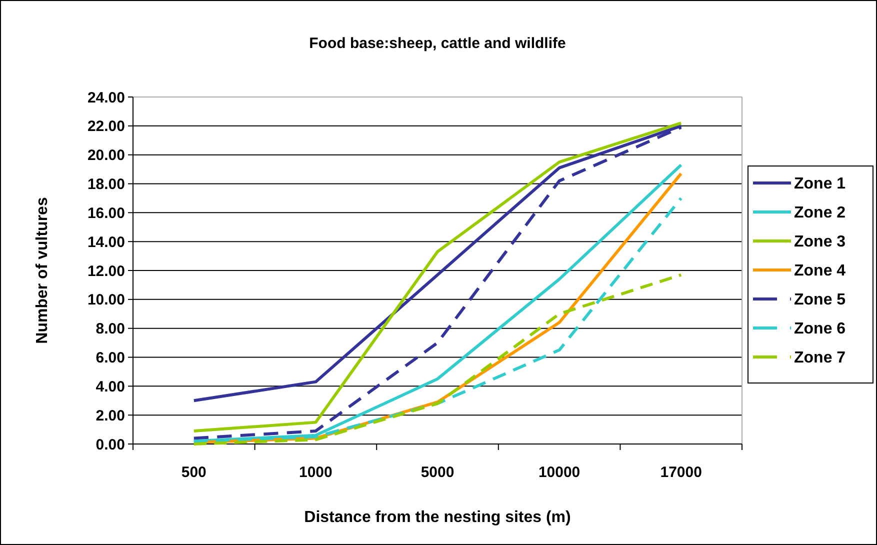 The width and height of the screenshot is (877, 545). What do you see at coordinates (315, 472) in the screenshot?
I see `x-tick-label: 1000` at bounding box center [315, 472].